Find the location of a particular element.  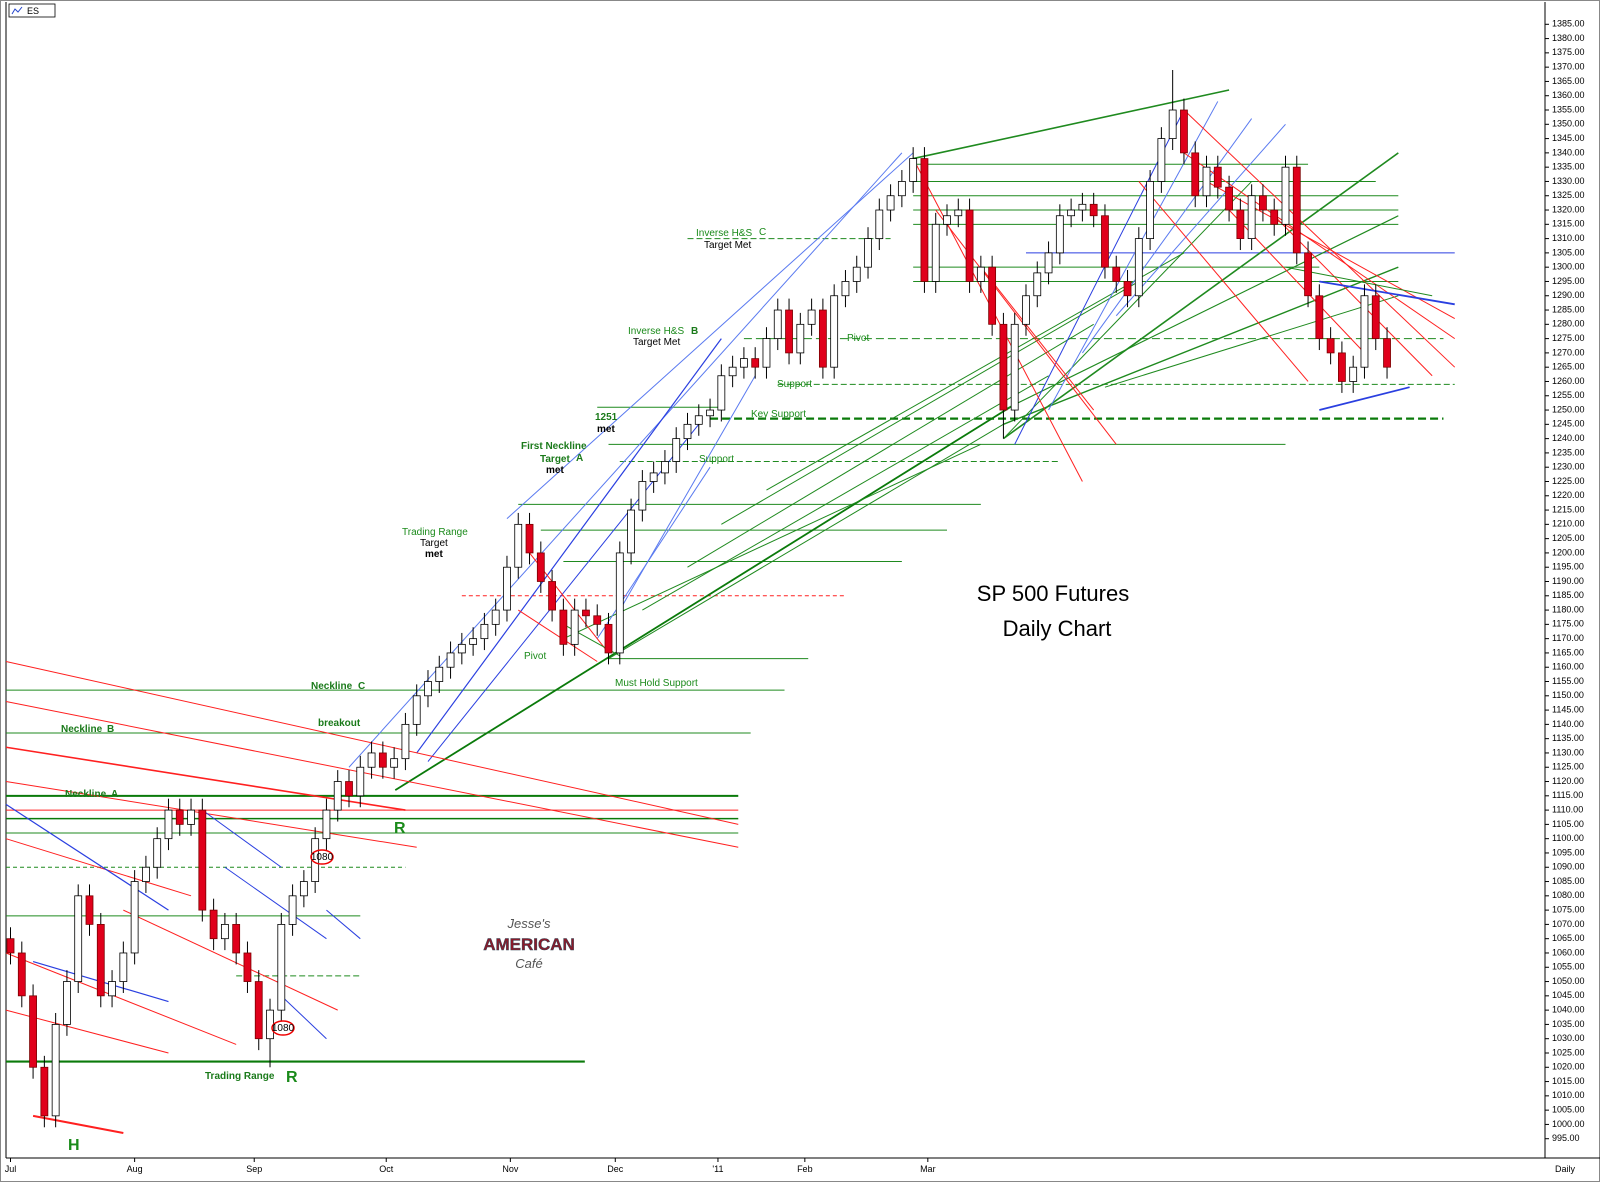

annotation: R is located at coordinates (292, 1077).